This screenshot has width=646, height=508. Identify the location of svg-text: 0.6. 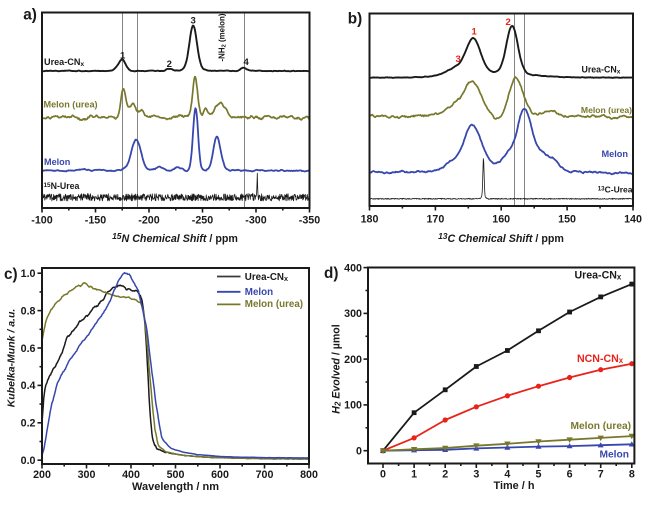
(28, 349).